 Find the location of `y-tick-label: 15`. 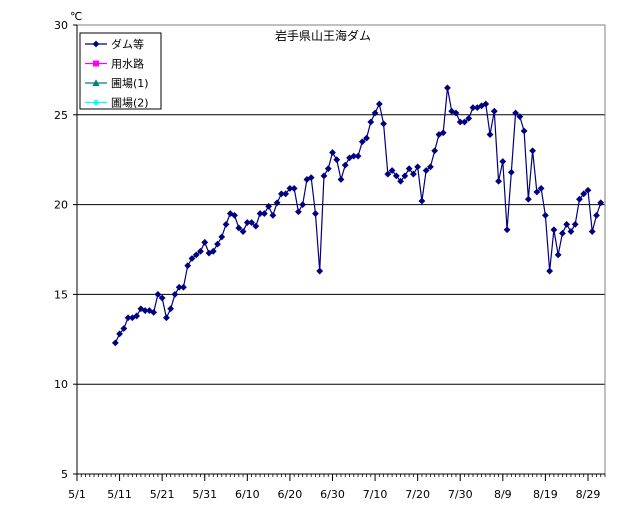

y-tick-label: 15 is located at coordinates (61, 294).